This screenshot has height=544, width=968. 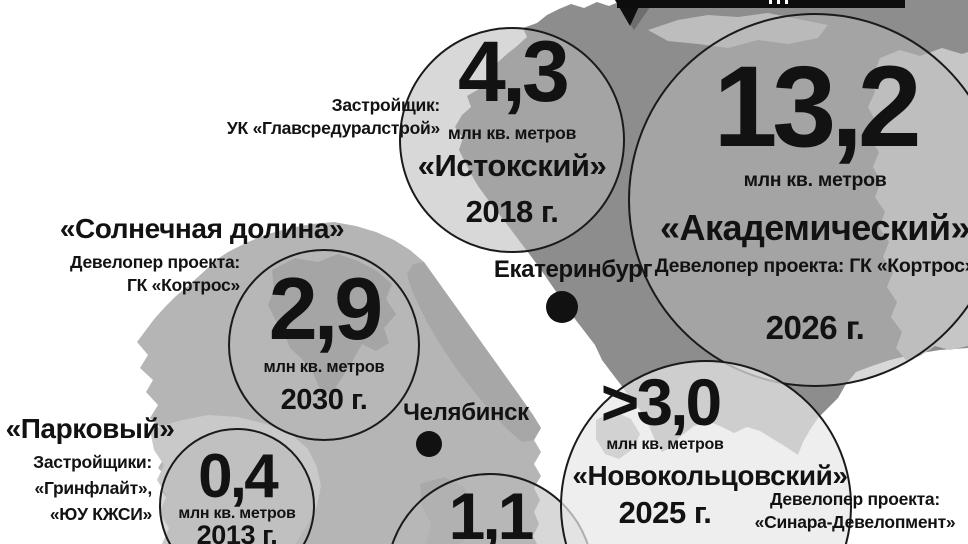 What do you see at coordinates (466, 412) in the screenshot?
I see `city-label-chelyabinsk: Челябинск` at bounding box center [466, 412].